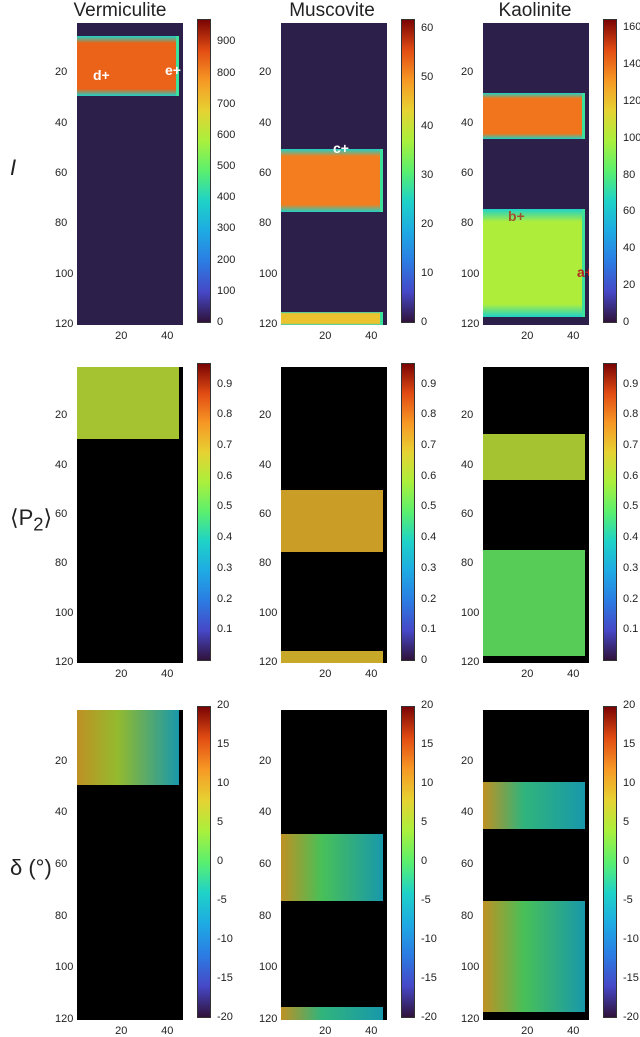  Describe the element at coordinates (535, 10) in the screenshot. I see `column-title-kaolinite: Kaolinite` at that location.